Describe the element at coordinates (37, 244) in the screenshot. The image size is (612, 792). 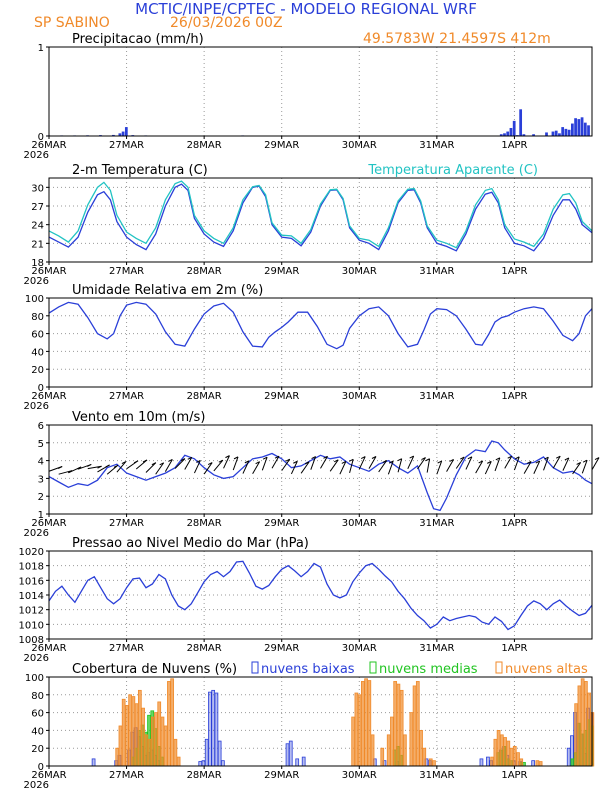
I see `y-tick-label: 21` at that location.